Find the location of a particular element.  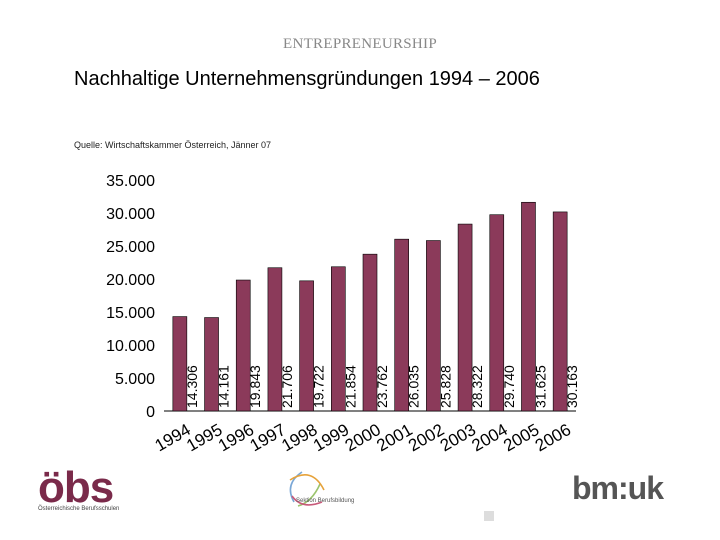

bar-2003 is located at coordinates (465, 317).